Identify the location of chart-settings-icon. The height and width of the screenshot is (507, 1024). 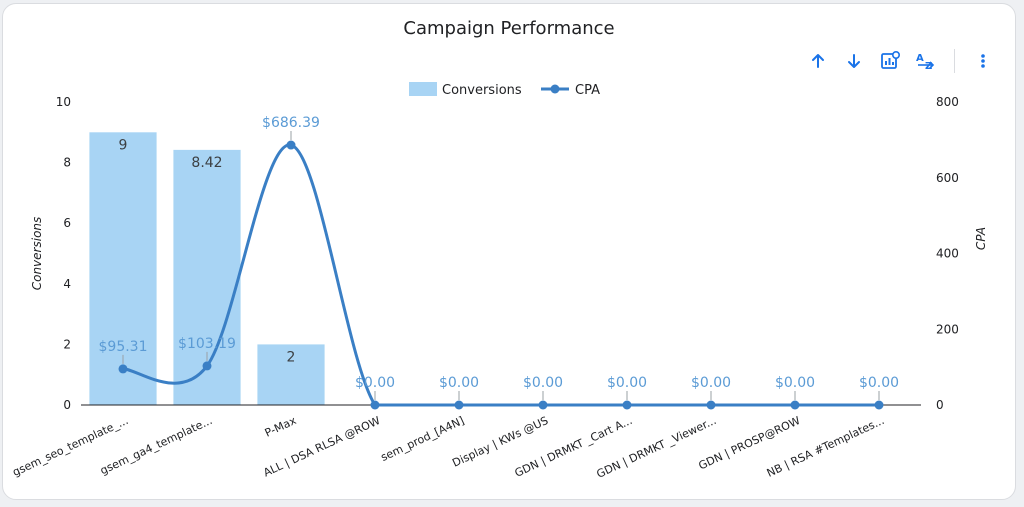
(890, 60).